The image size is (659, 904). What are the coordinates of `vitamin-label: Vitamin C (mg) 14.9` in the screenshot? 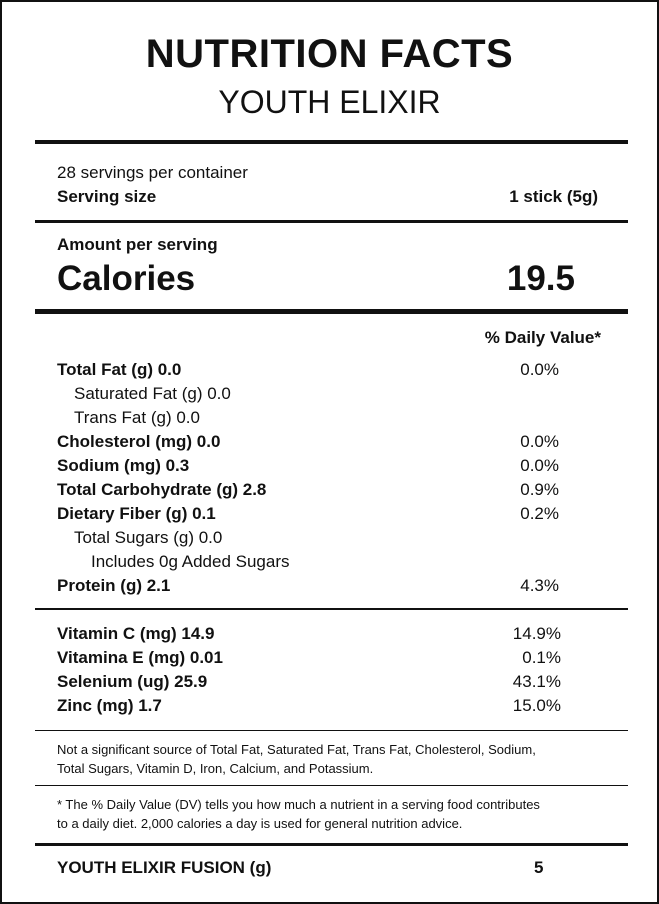 It's located at (136, 633).